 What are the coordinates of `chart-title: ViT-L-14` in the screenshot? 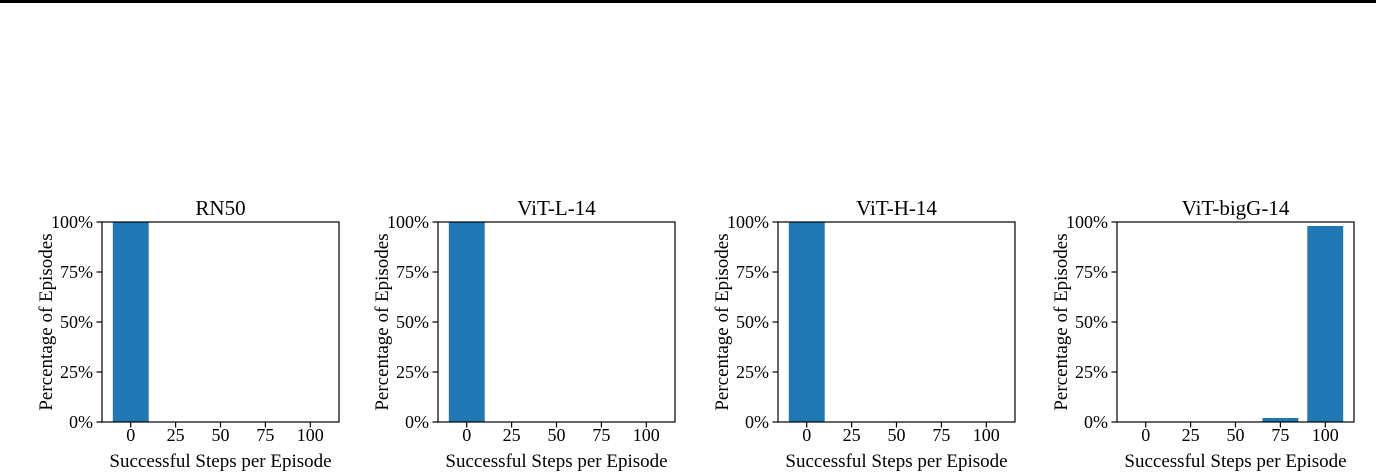 It's located at (556, 208).